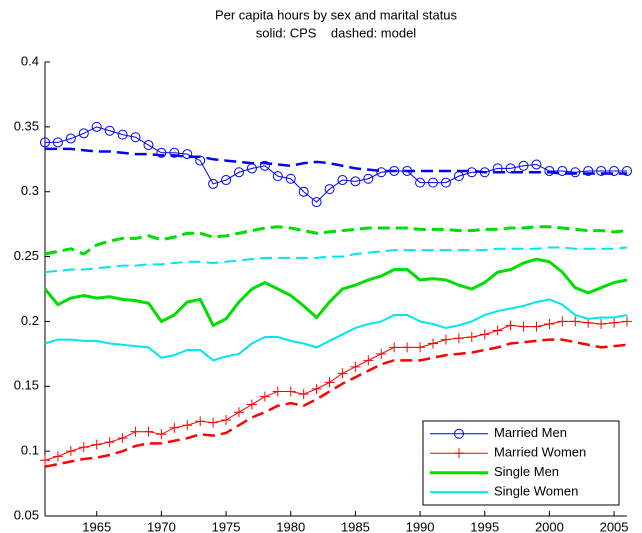  Describe the element at coordinates (530, 432) in the screenshot. I see `legend-label: Married Men` at that location.